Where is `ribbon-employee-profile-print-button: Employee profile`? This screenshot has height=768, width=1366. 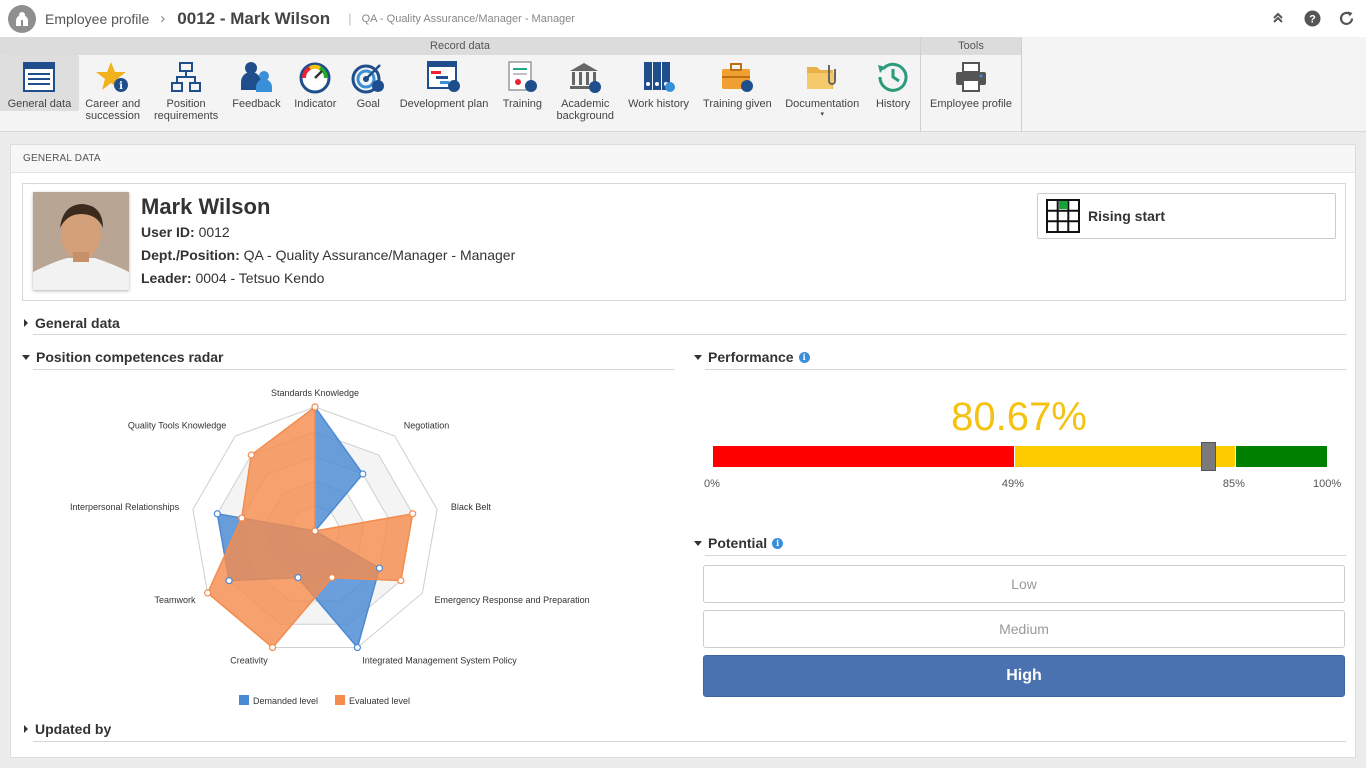
ribbon-employee-profile-print-button: Employee profile is located at coordinates (971, 93).